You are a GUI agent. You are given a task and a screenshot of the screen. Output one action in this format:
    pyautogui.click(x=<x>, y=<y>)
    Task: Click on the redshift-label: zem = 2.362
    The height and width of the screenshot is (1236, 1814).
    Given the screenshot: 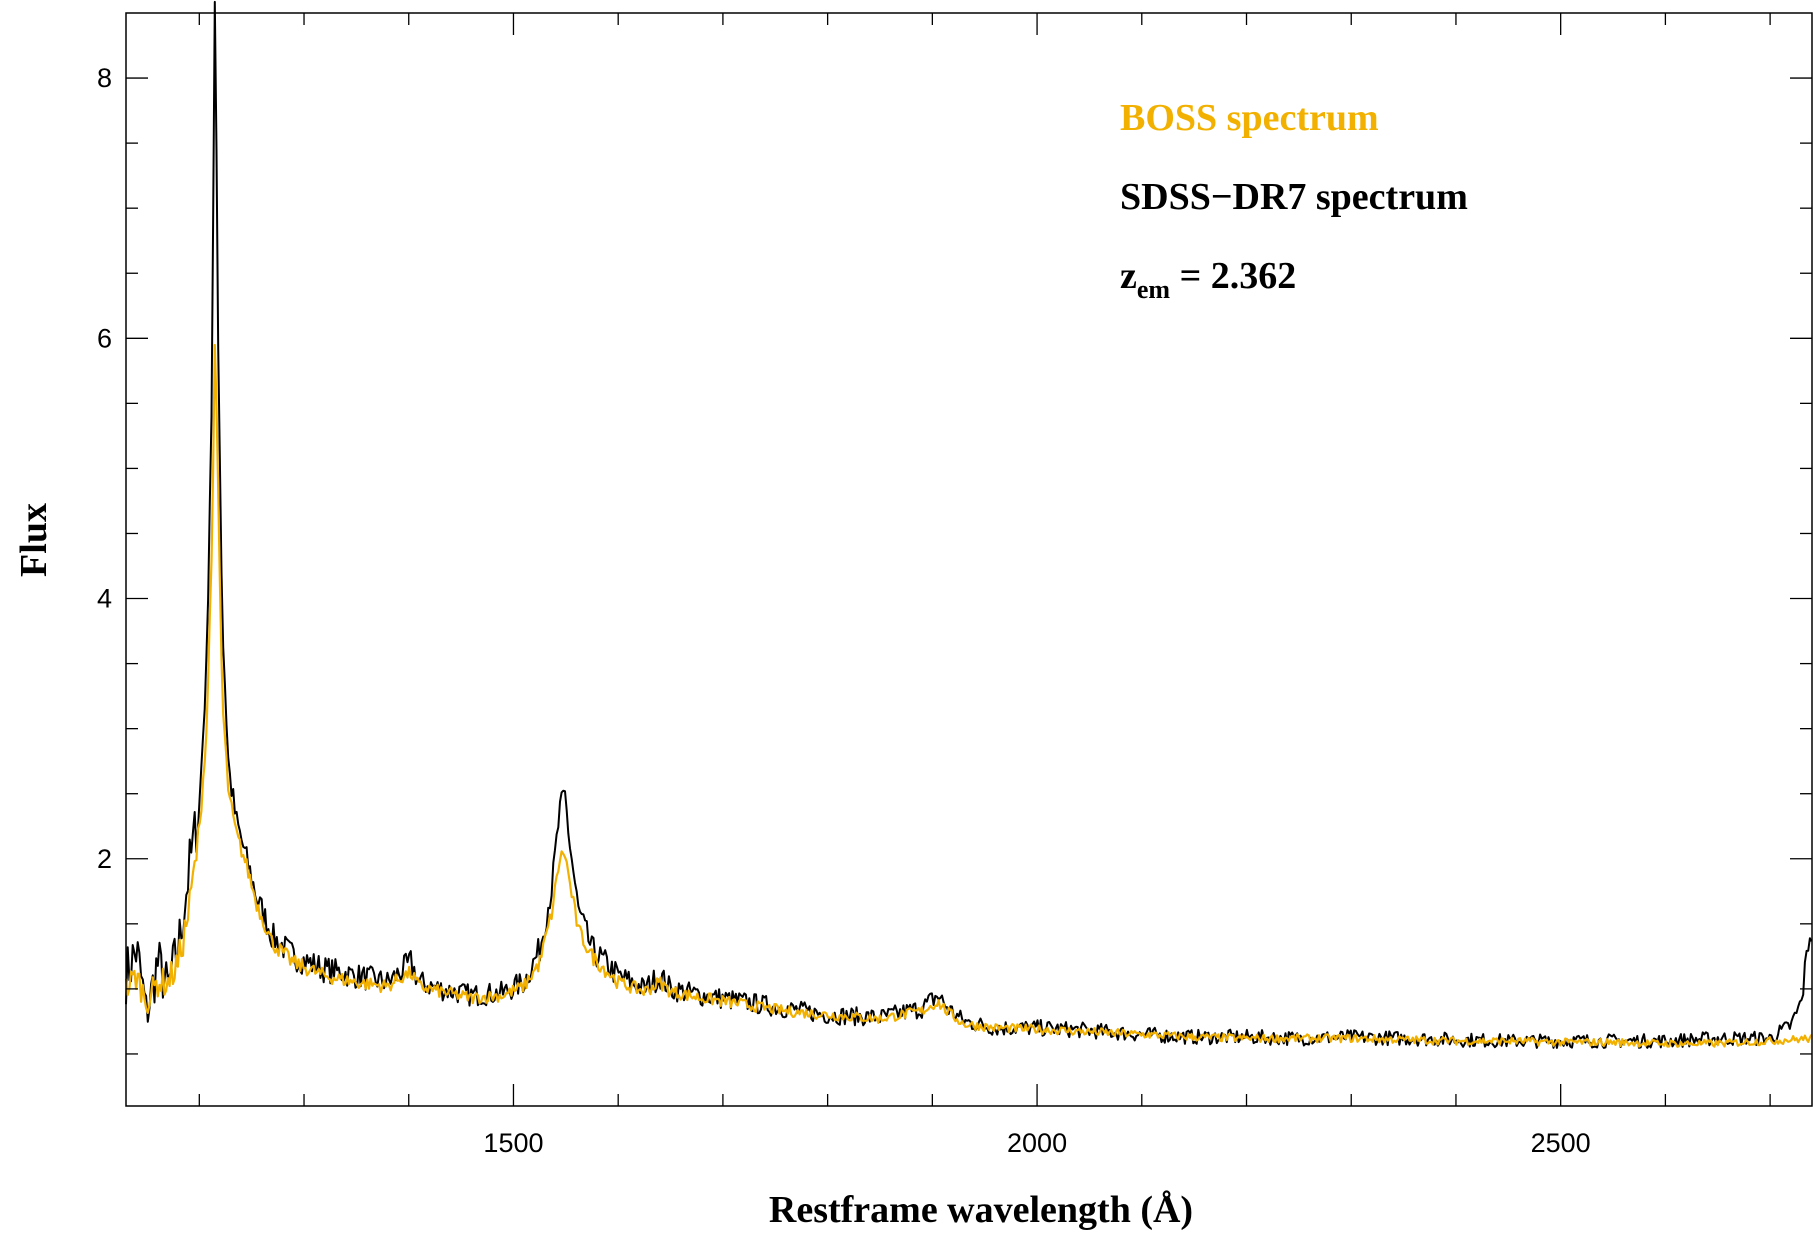 What is the action you would take?
    pyautogui.click(x=1208, y=279)
    